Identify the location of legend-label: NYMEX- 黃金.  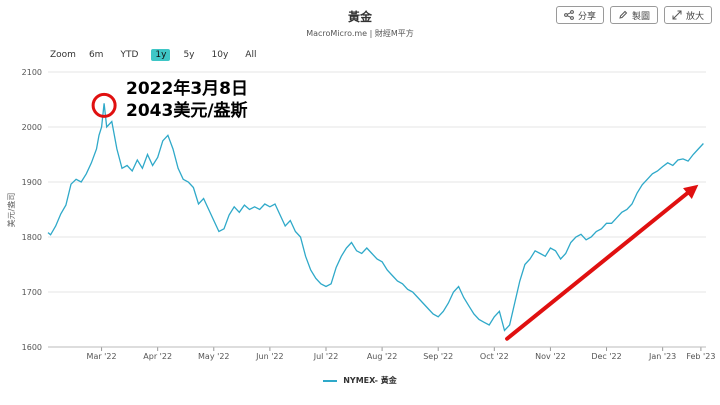
(370, 380).